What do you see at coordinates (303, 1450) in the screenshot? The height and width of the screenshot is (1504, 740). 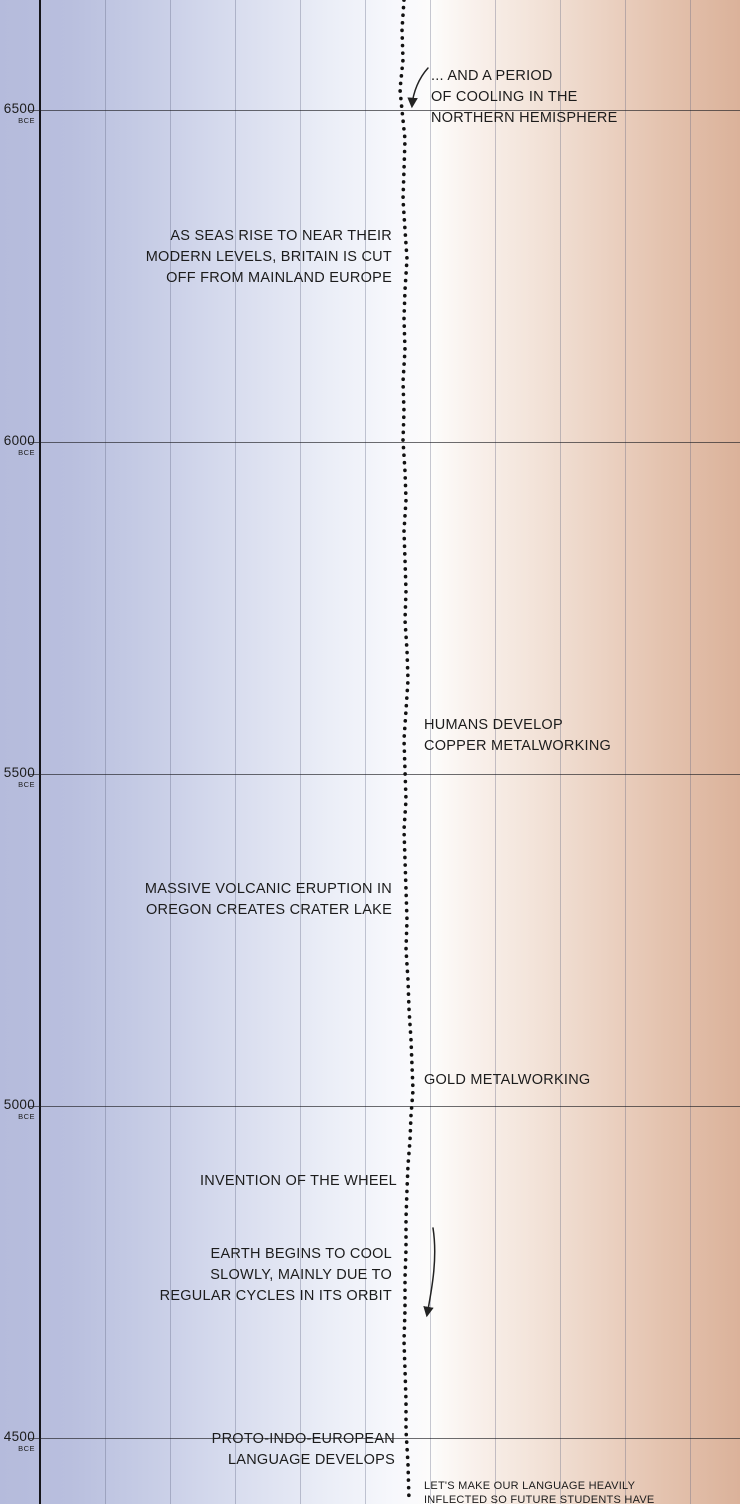 I see `annotation-proto-indo-european: PROTO-INDO-EUROPEAN LANGUAGE DEVELOPS` at bounding box center [303, 1450].